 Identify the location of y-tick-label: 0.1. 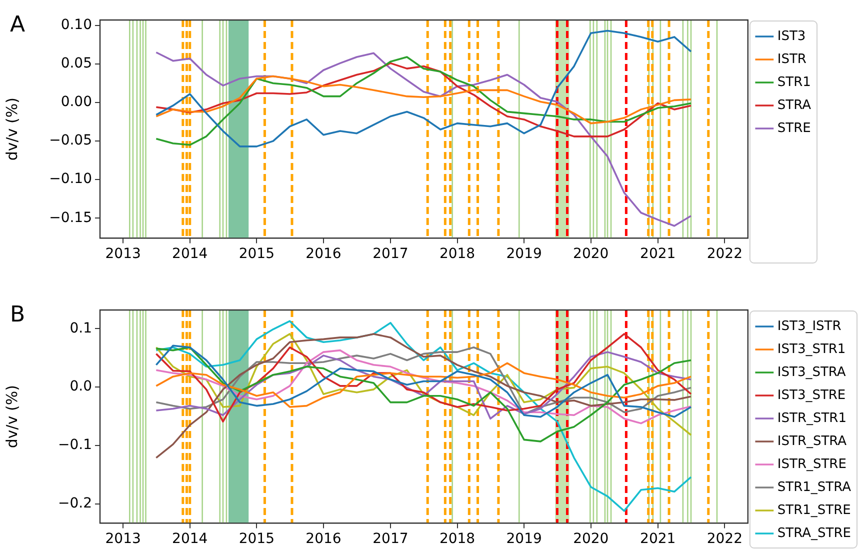
(81, 328).